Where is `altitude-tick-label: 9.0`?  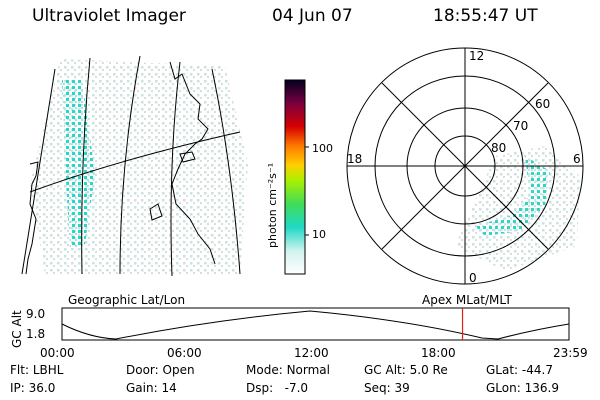
altitude-tick-label: 9.0 is located at coordinates (36, 314).